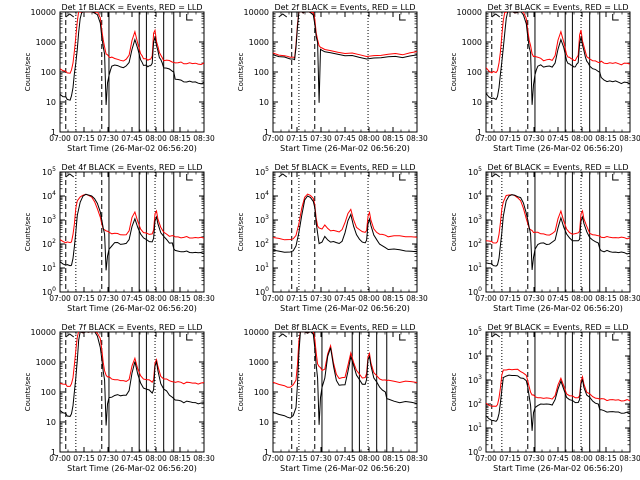  I want to click on chart-title: Det 1f BLACK = Events, RED = LLD, so click(131, 7).